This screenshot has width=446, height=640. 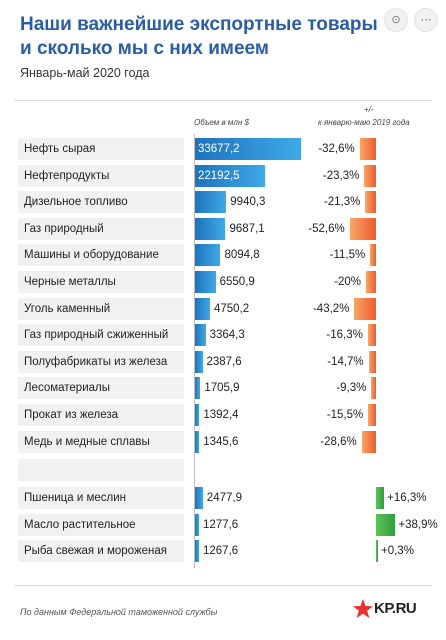 I want to click on volume-value-label: 9940,3, so click(x=248, y=202).